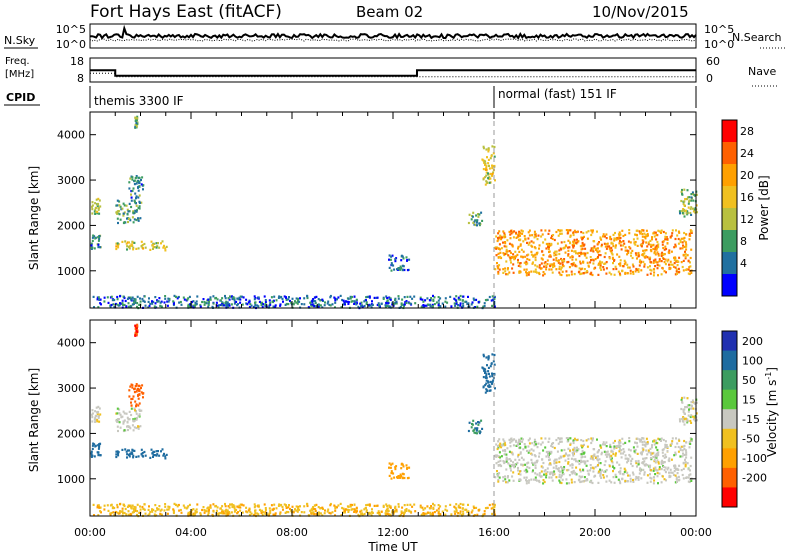 Image resolution: width=800 pixels, height=554 pixels. What do you see at coordinates (17, 61) in the screenshot?
I see `freq-label-line1: Freq.` at bounding box center [17, 61].